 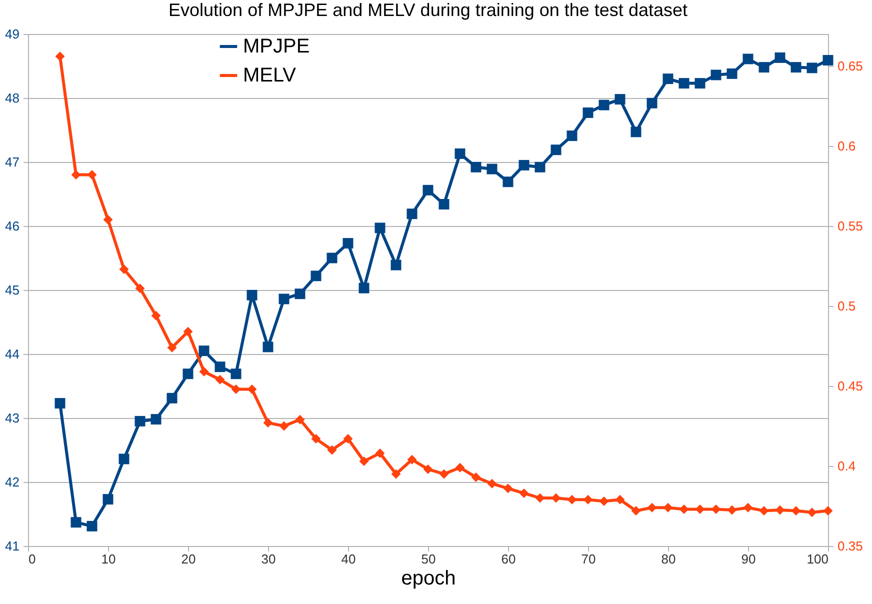 What do you see at coordinates (588, 559) in the screenshot?
I see `x-tick-label: 70` at bounding box center [588, 559].